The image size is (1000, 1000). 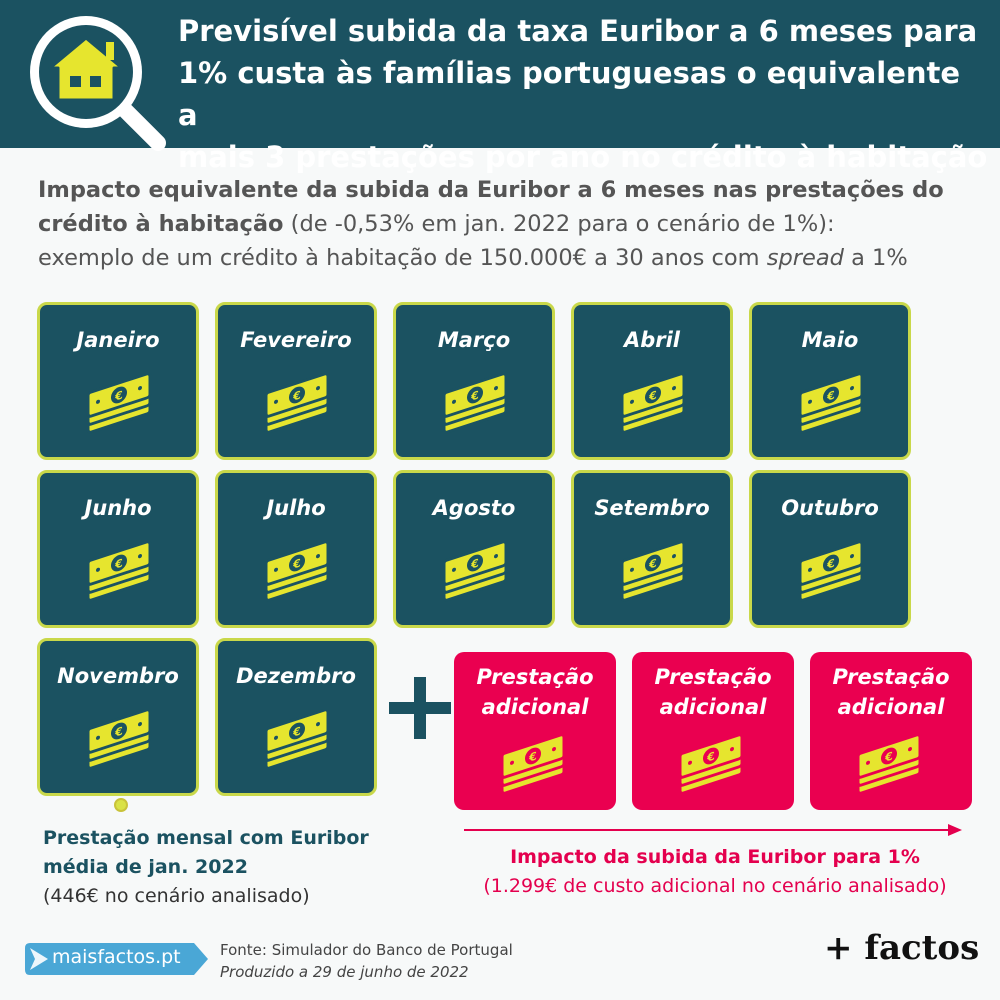 I want to click on month-card: Março €, so click(x=474, y=381).